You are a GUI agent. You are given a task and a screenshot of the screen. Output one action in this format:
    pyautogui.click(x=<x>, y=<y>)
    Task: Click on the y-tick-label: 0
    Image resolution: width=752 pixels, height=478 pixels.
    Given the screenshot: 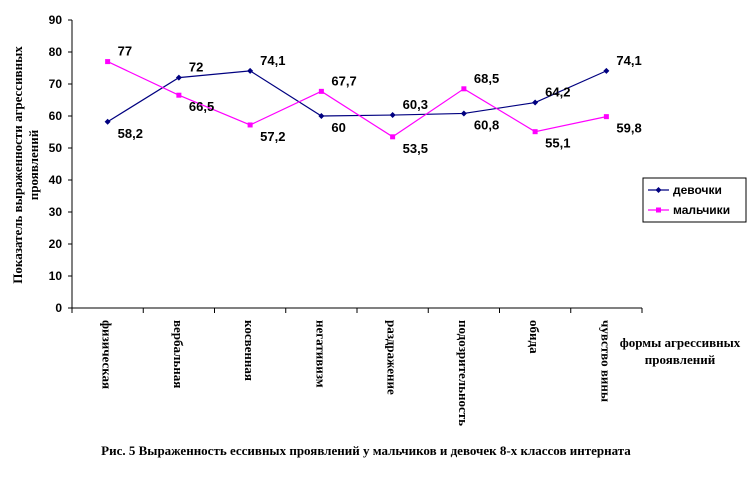 What is the action you would take?
    pyautogui.click(x=58, y=308)
    